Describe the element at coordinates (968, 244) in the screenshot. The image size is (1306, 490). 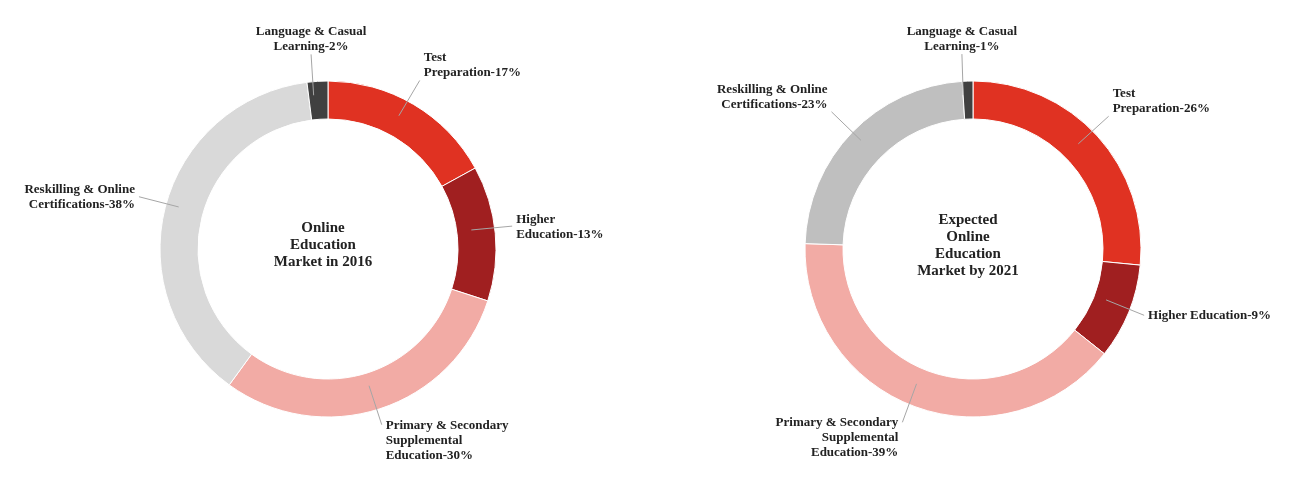
I see `text: Expected Online Education Market by 2021` at that location.